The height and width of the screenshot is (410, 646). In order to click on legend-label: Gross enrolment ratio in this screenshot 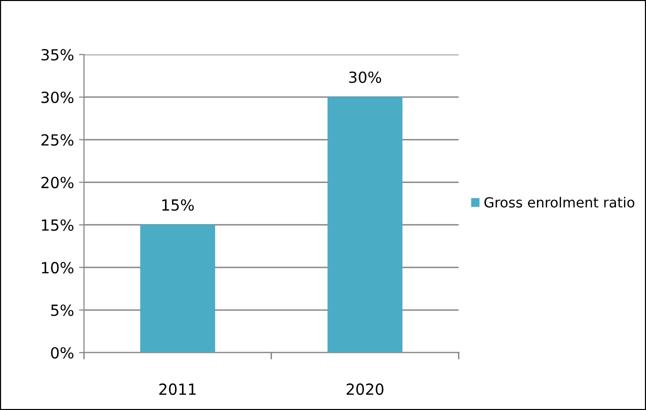, I will do `click(559, 202)`.